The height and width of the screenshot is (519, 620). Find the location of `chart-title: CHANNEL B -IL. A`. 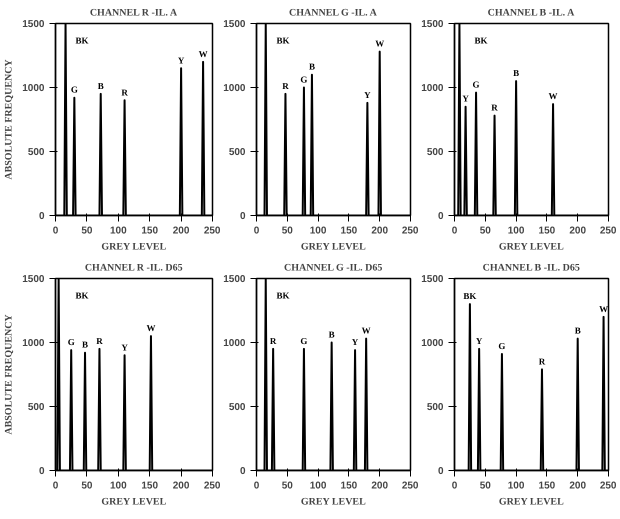

chart-title: CHANNEL B -IL. A is located at coordinates (532, 13).